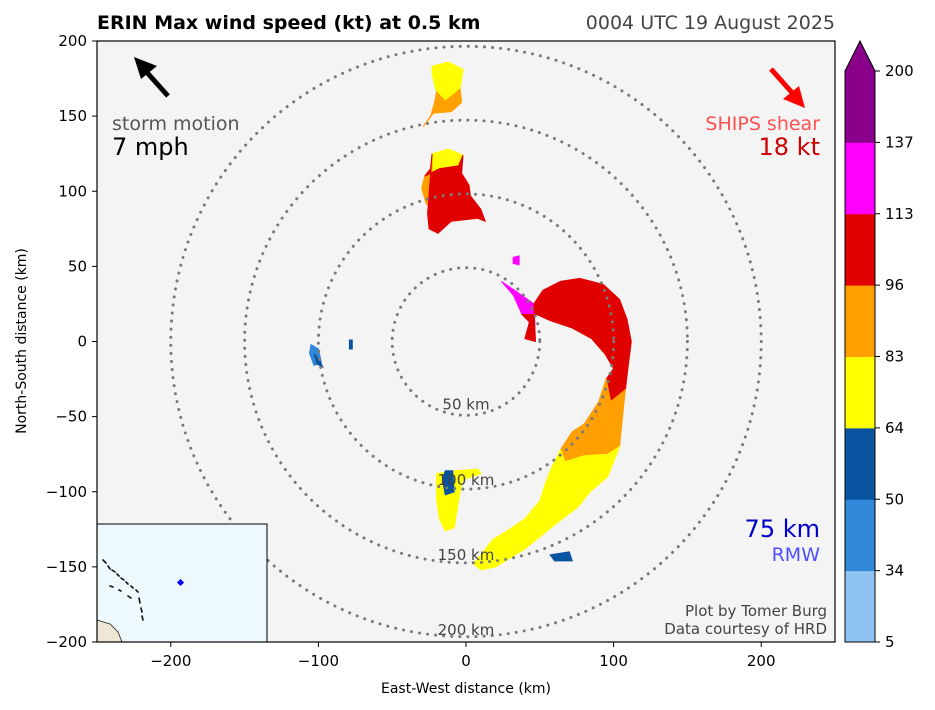 The height and width of the screenshot is (710, 935). Describe the element at coordinates (761, 661) in the screenshot. I see `x-tick-label: 200` at that location.